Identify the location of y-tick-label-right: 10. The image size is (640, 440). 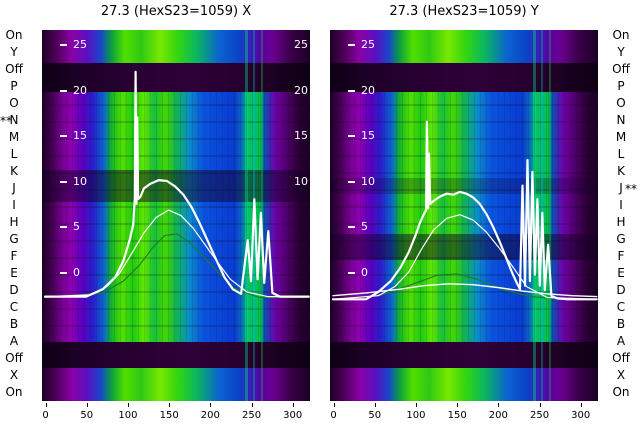
(301, 181).